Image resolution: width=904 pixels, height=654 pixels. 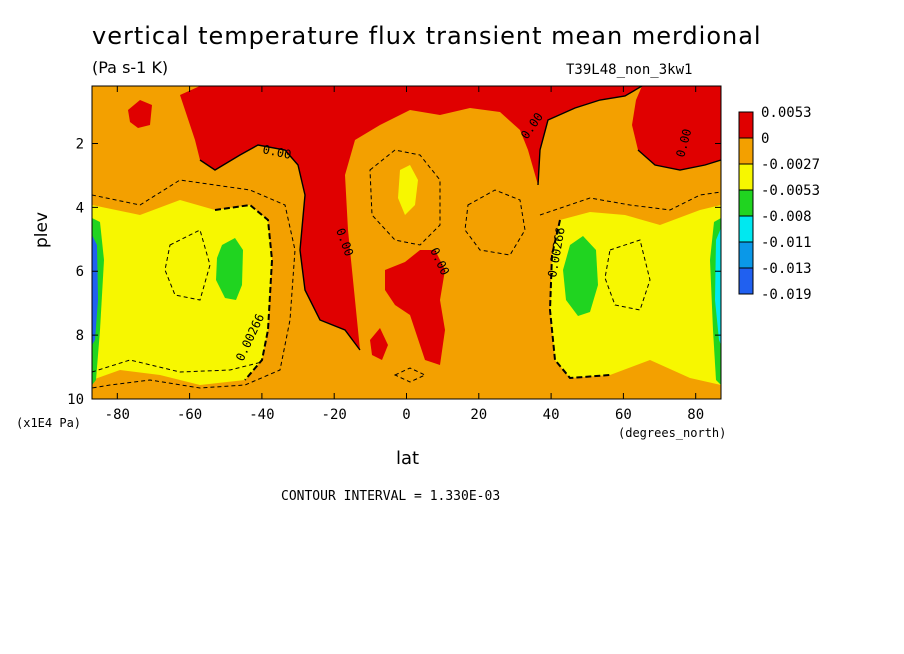 I want to click on x-tick-label: -40, so click(x=261, y=415).